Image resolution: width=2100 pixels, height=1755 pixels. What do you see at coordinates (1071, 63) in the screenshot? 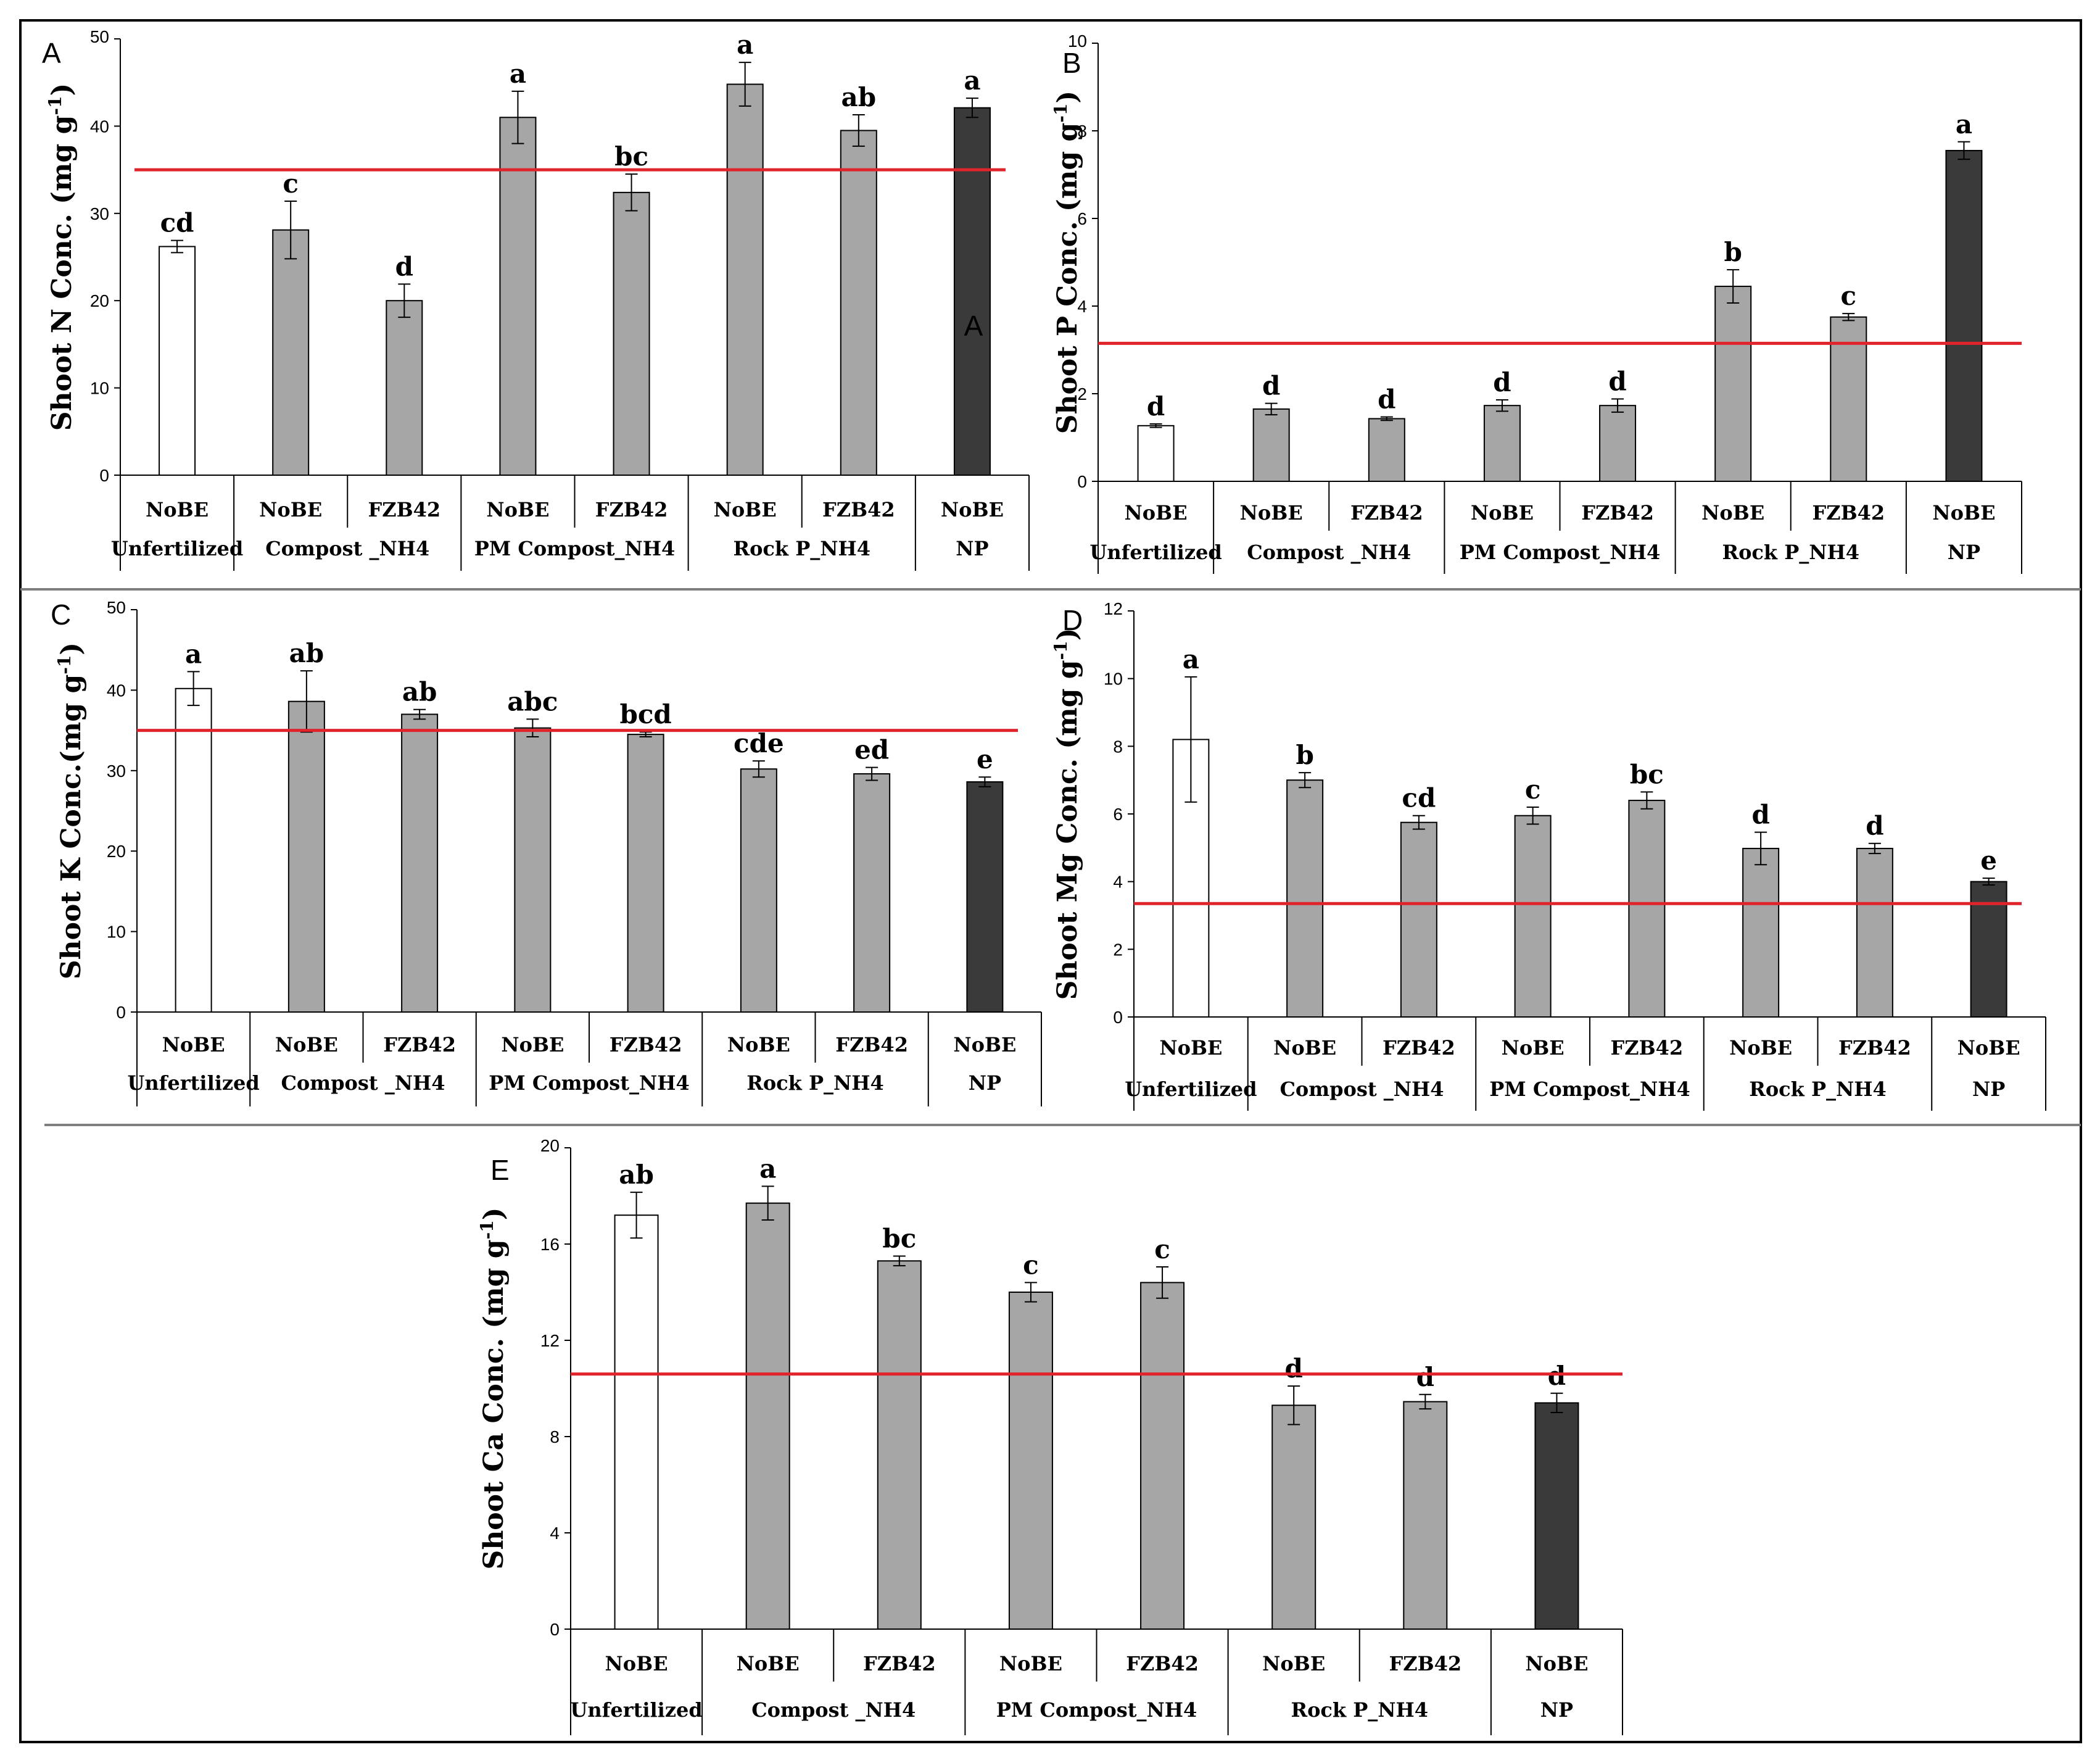
I see `panel-label: B` at bounding box center [1071, 63].